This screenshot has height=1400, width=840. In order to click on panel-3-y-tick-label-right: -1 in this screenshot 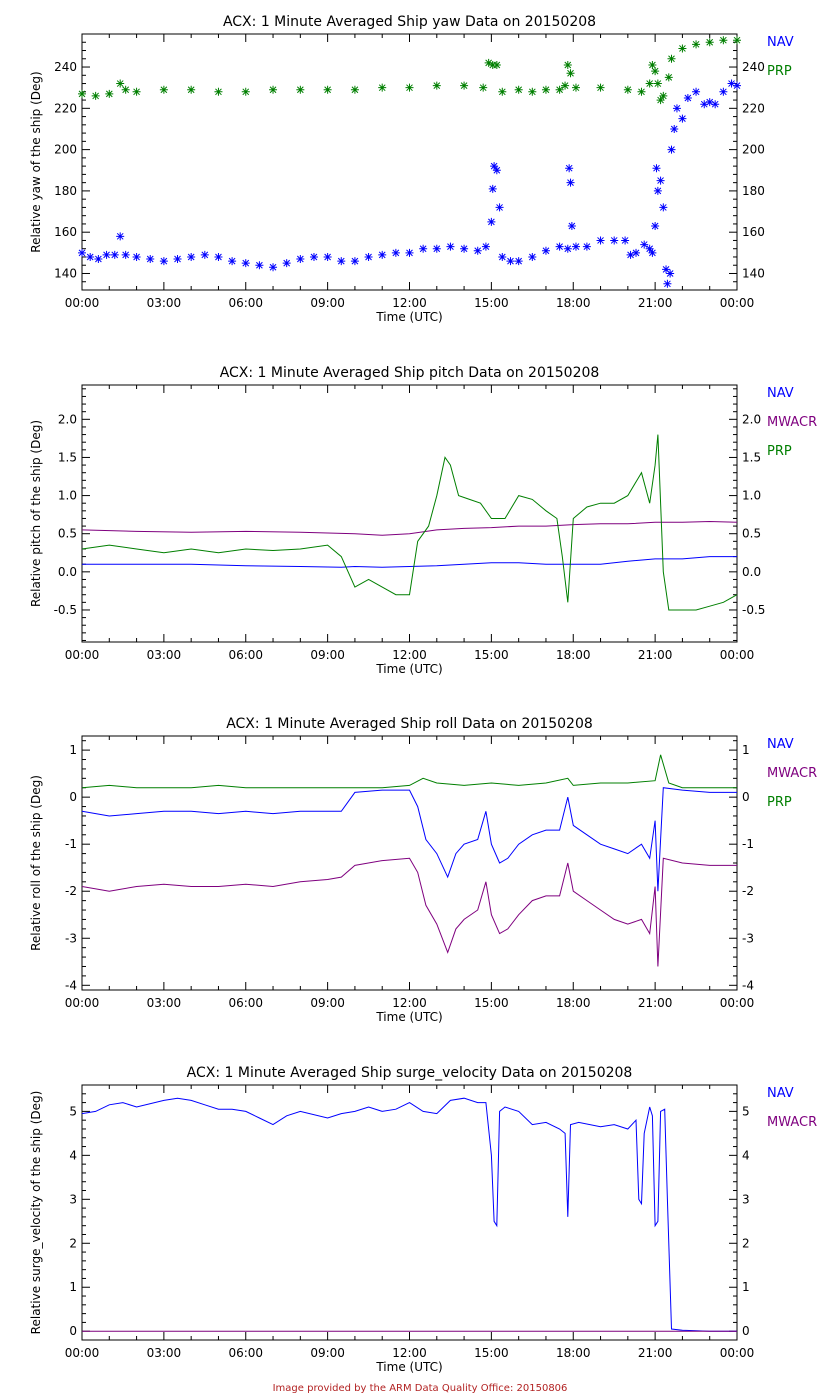, I will do `click(748, 844)`.